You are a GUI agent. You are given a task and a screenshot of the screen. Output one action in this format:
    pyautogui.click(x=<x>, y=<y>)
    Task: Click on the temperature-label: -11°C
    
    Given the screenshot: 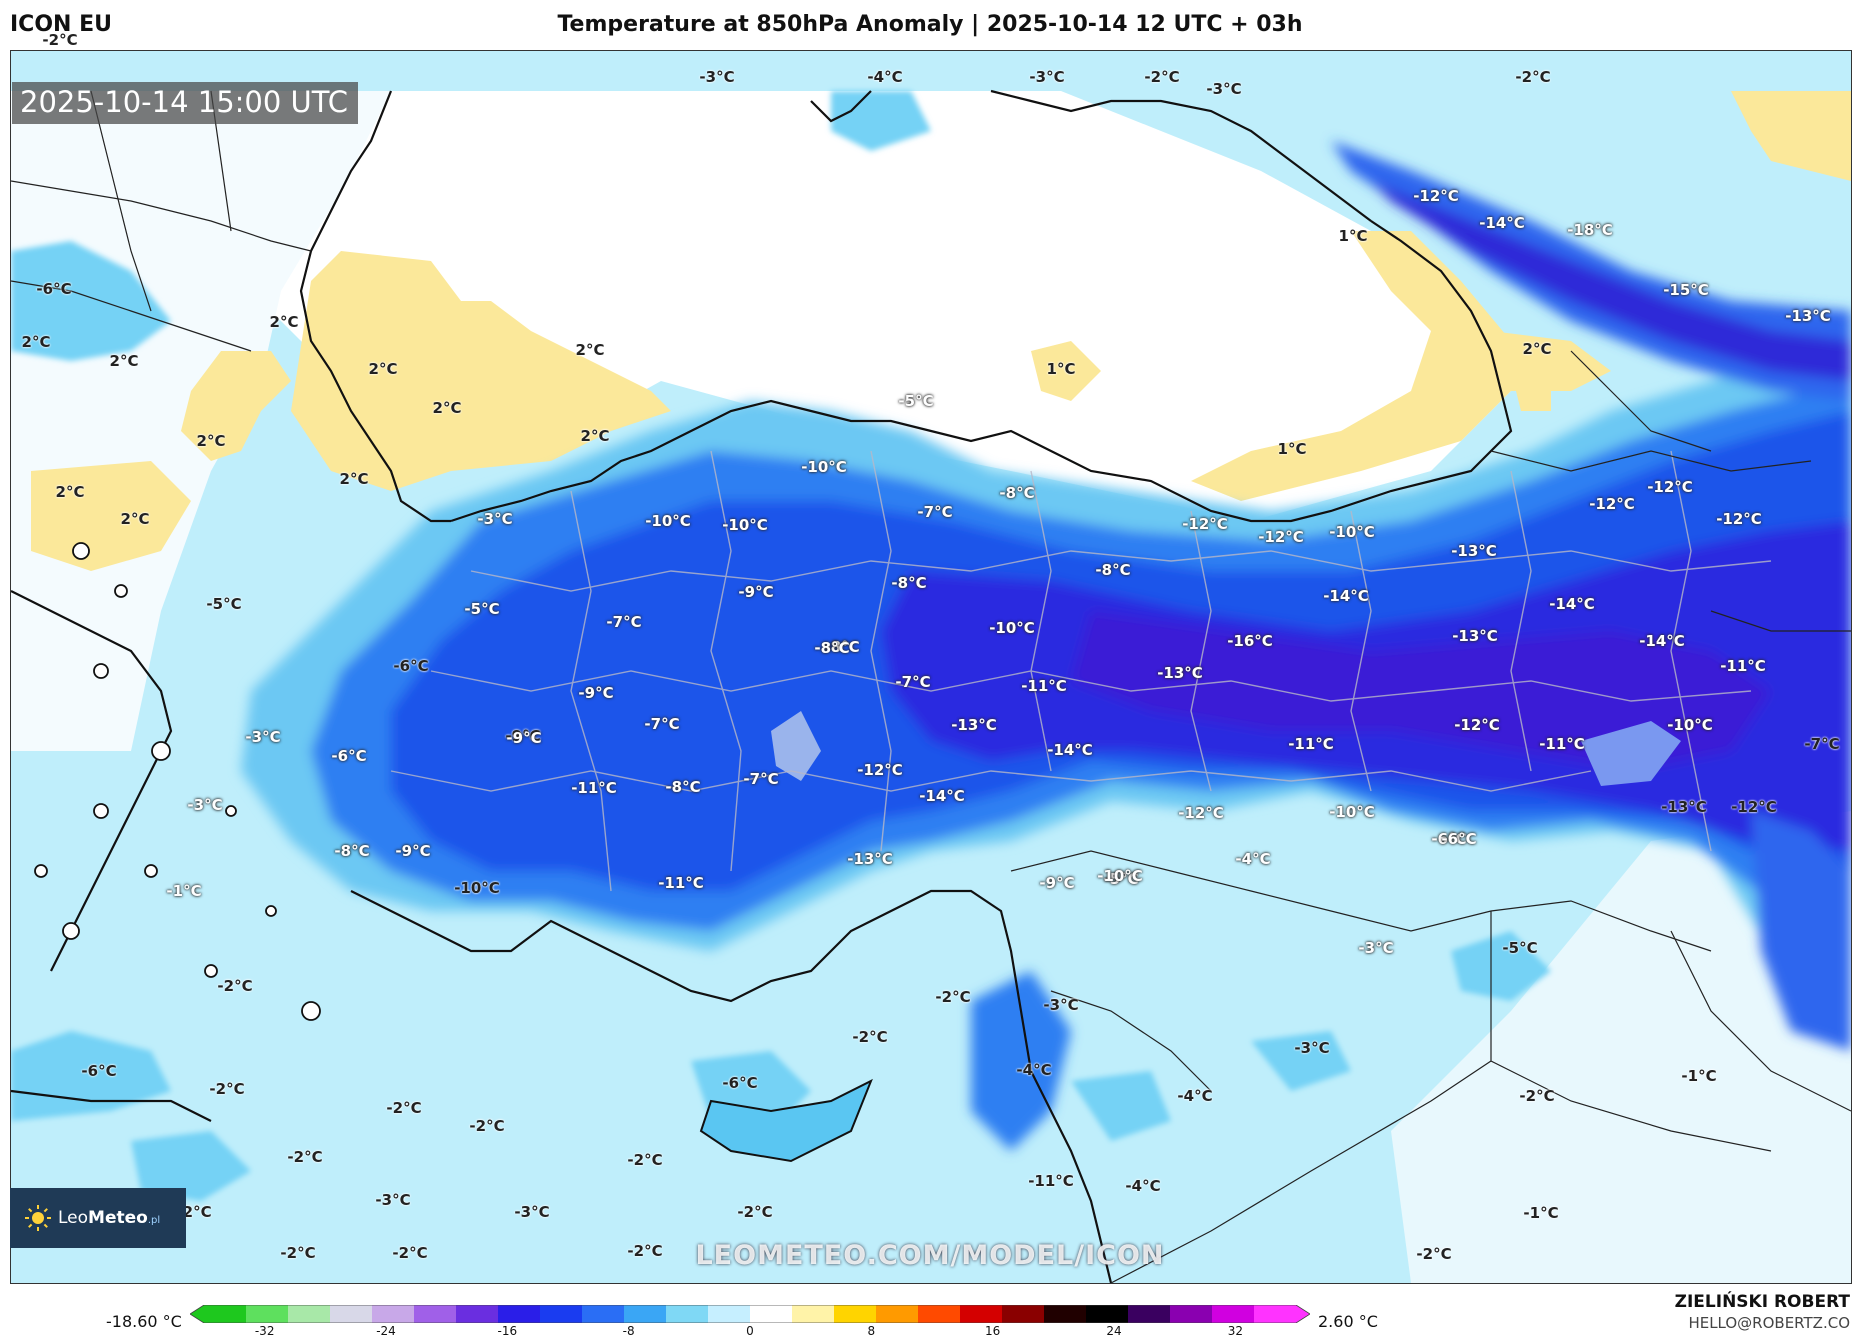 What is the action you would take?
    pyautogui.click(x=594, y=788)
    